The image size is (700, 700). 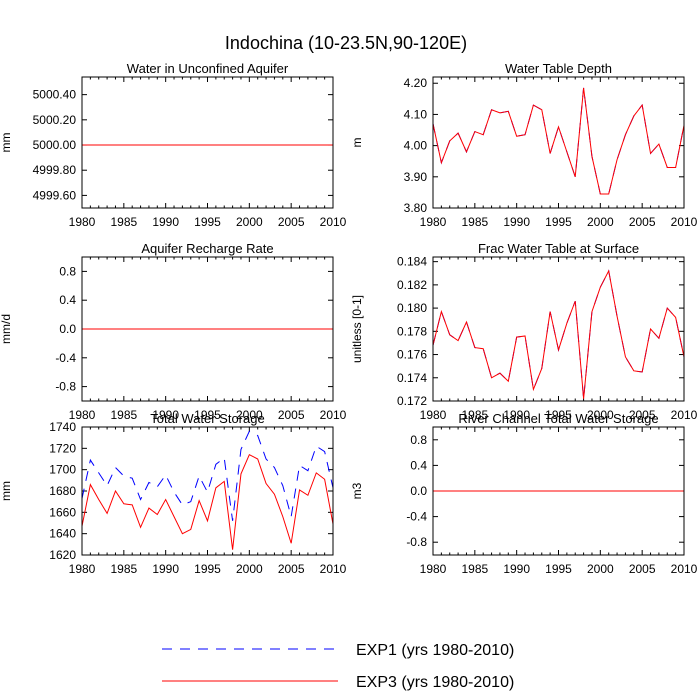 What do you see at coordinates (62, 448) in the screenshot?
I see `y-tick-label: 1720` at bounding box center [62, 448].